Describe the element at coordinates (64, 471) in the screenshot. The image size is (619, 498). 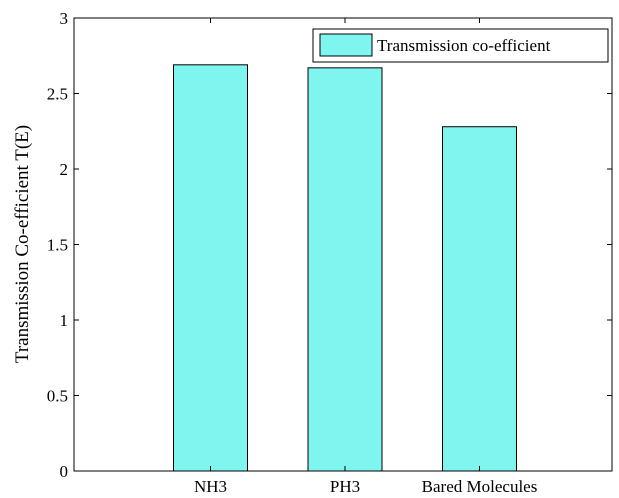
I see `y-tick-label: 0` at that location.